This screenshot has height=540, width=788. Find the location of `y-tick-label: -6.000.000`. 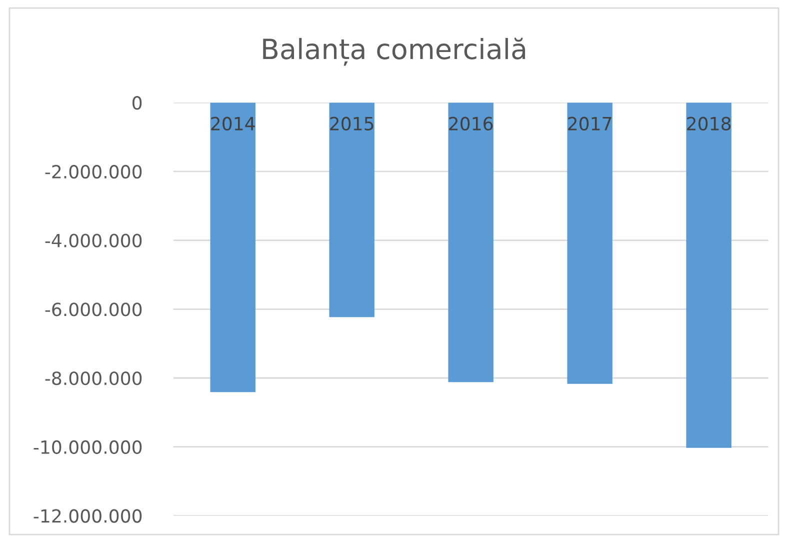

y-tick-label: -6.000.000 is located at coordinates (93, 309).